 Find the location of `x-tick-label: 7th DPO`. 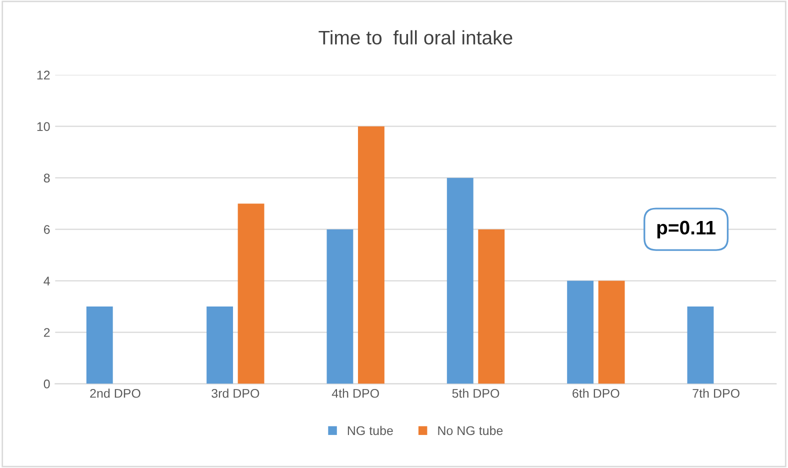

x-tick-label: 7th DPO is located at coordinates (716, 393).